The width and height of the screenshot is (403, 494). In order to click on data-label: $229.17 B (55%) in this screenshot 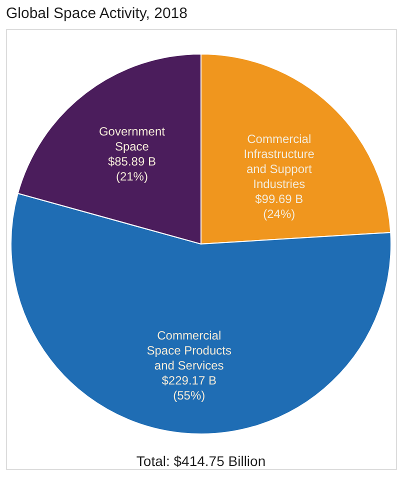, I will do `click(189, 387)`.